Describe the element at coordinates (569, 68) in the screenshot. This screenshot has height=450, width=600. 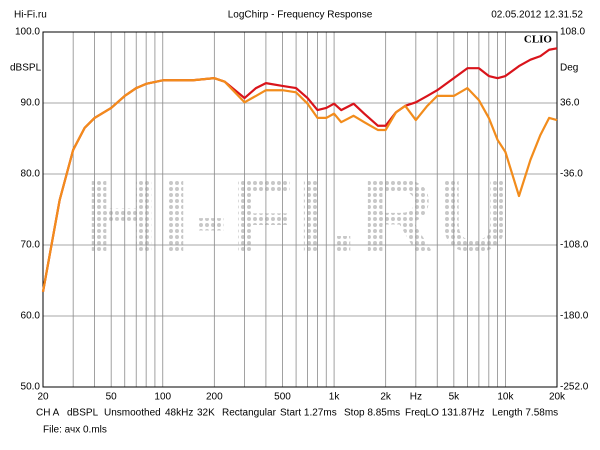
I see `y2-label: Deg` at that location.